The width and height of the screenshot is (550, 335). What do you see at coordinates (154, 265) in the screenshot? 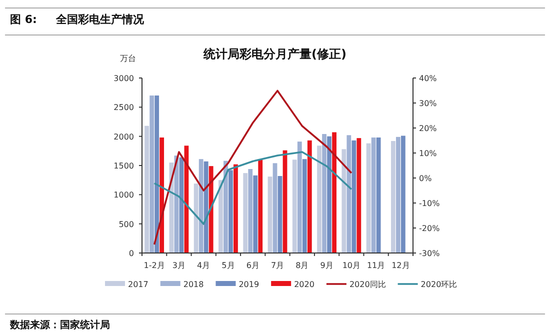
I see `x-tick-label: 1-2月` at bounding box center [154, 265].